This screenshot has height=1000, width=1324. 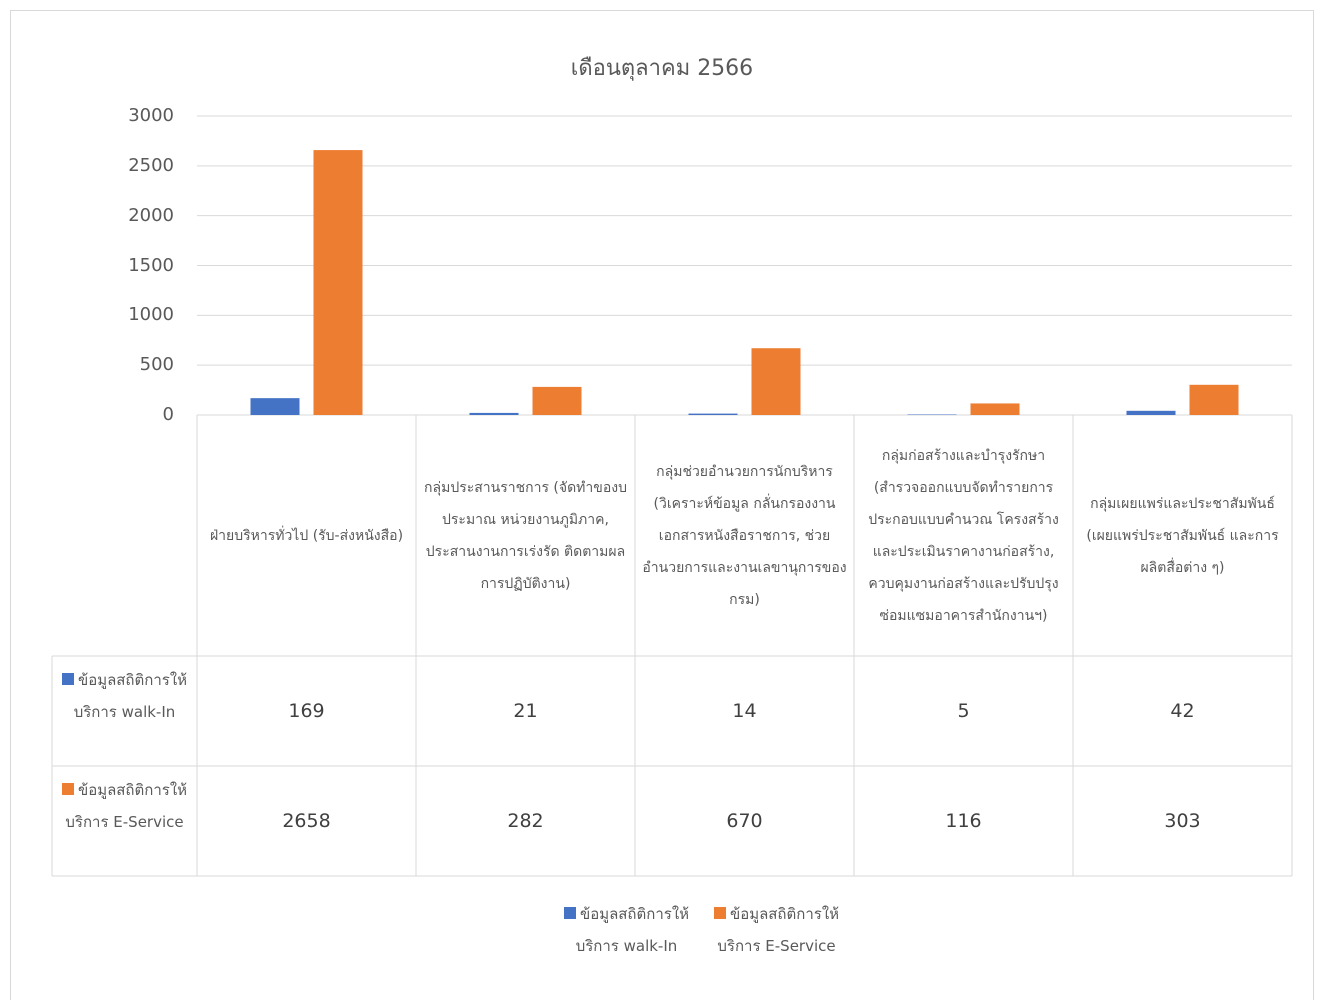 What do you see at coordinates (151, 315) in the screenshot?
I see `y-tick-label: 1000` at bounding box center [151, 315].